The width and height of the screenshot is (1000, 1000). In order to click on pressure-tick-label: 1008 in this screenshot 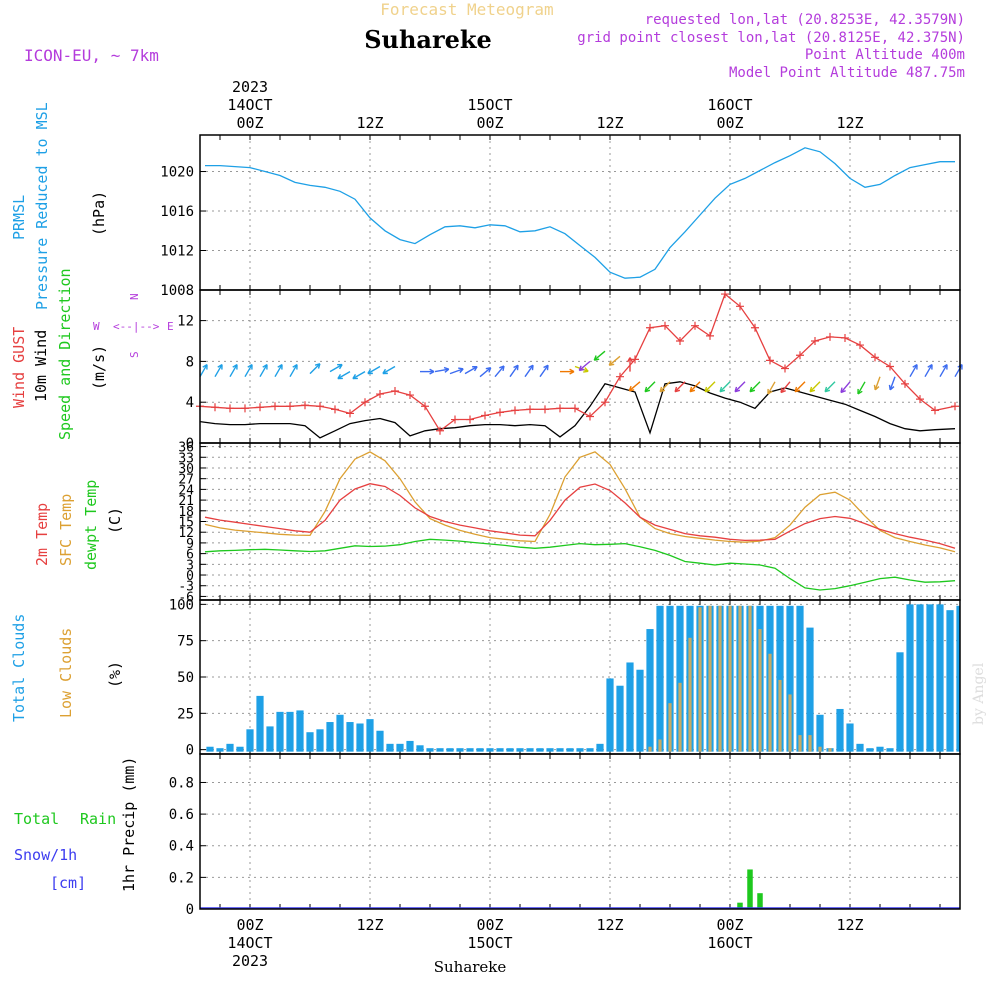, I will do `click(177, 291)`.